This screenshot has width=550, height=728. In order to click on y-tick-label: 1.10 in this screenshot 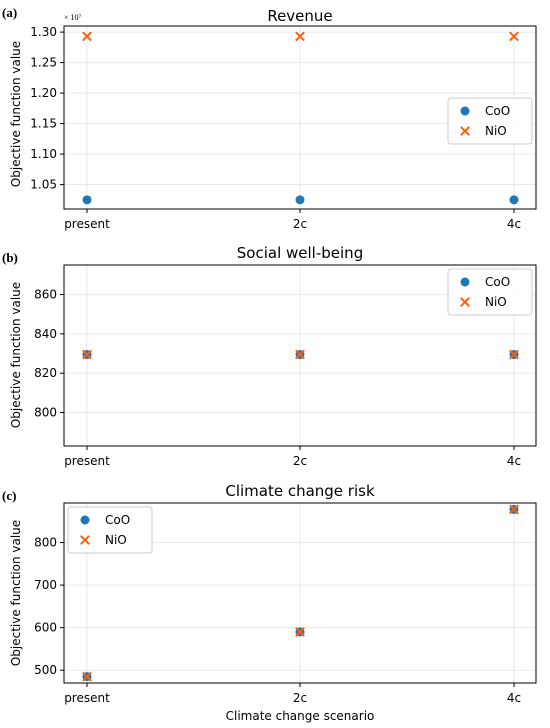, I will do `click(43, 154)`.